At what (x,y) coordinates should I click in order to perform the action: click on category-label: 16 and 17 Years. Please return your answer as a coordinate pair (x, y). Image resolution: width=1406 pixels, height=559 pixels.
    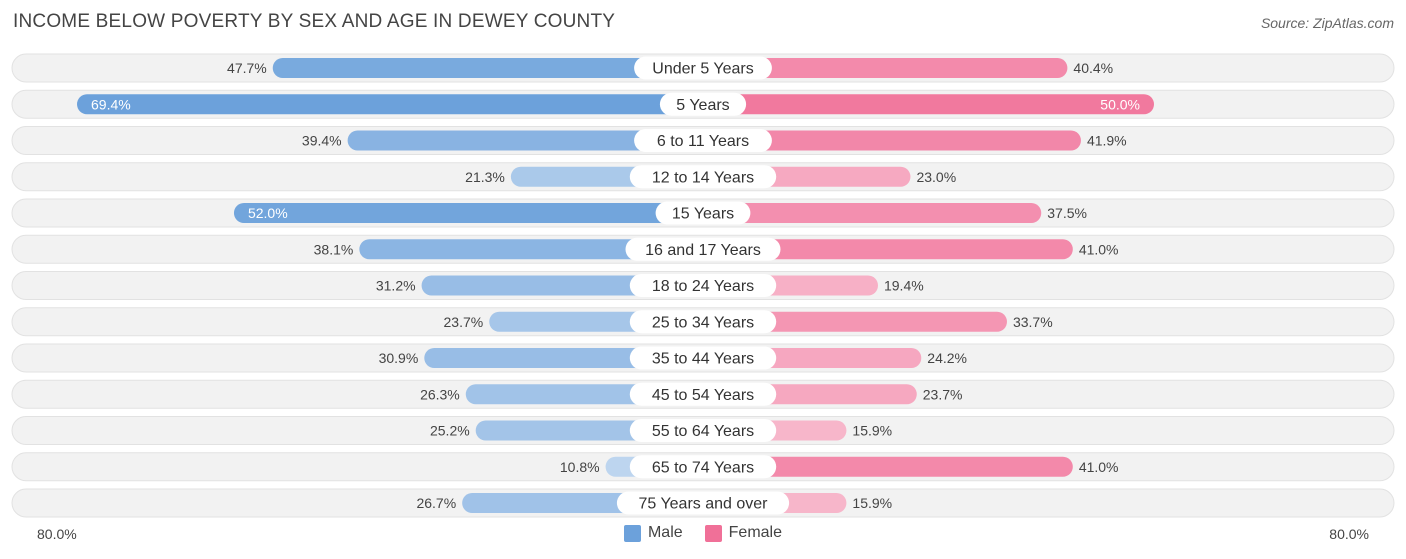
    Looking at the image, I should click on (703, 250).